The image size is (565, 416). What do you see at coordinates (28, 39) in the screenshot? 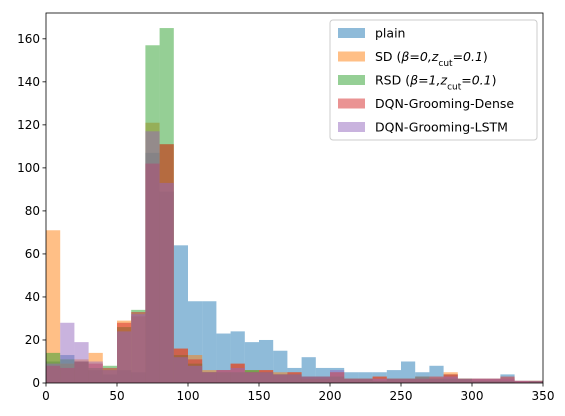
I see `y-tick-label: 160` at bounding box center [28, 39].